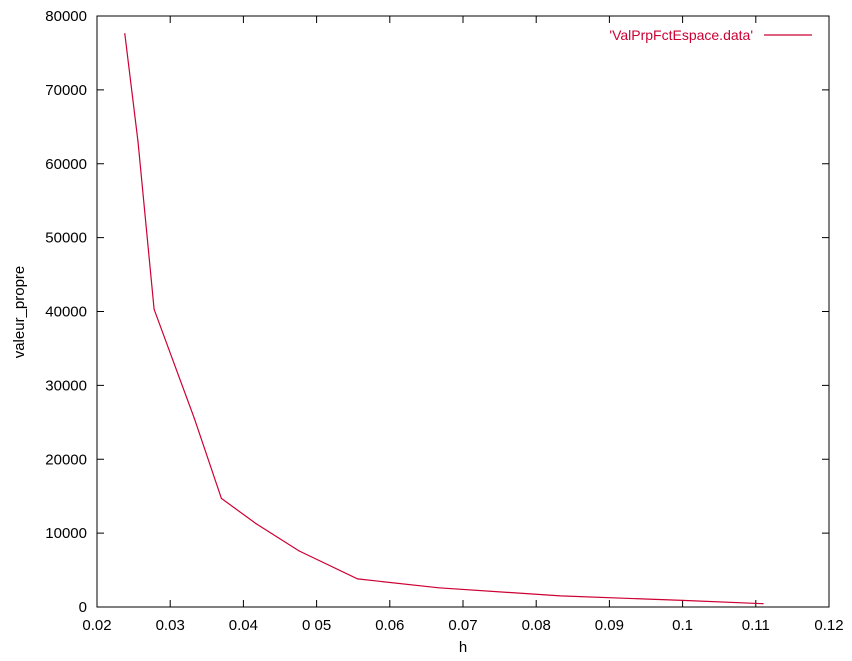  What do you see at coordinates (828, 625) in the screenshot?
I see `x-tick-label: 0.12` at bounding box center [828, 625].